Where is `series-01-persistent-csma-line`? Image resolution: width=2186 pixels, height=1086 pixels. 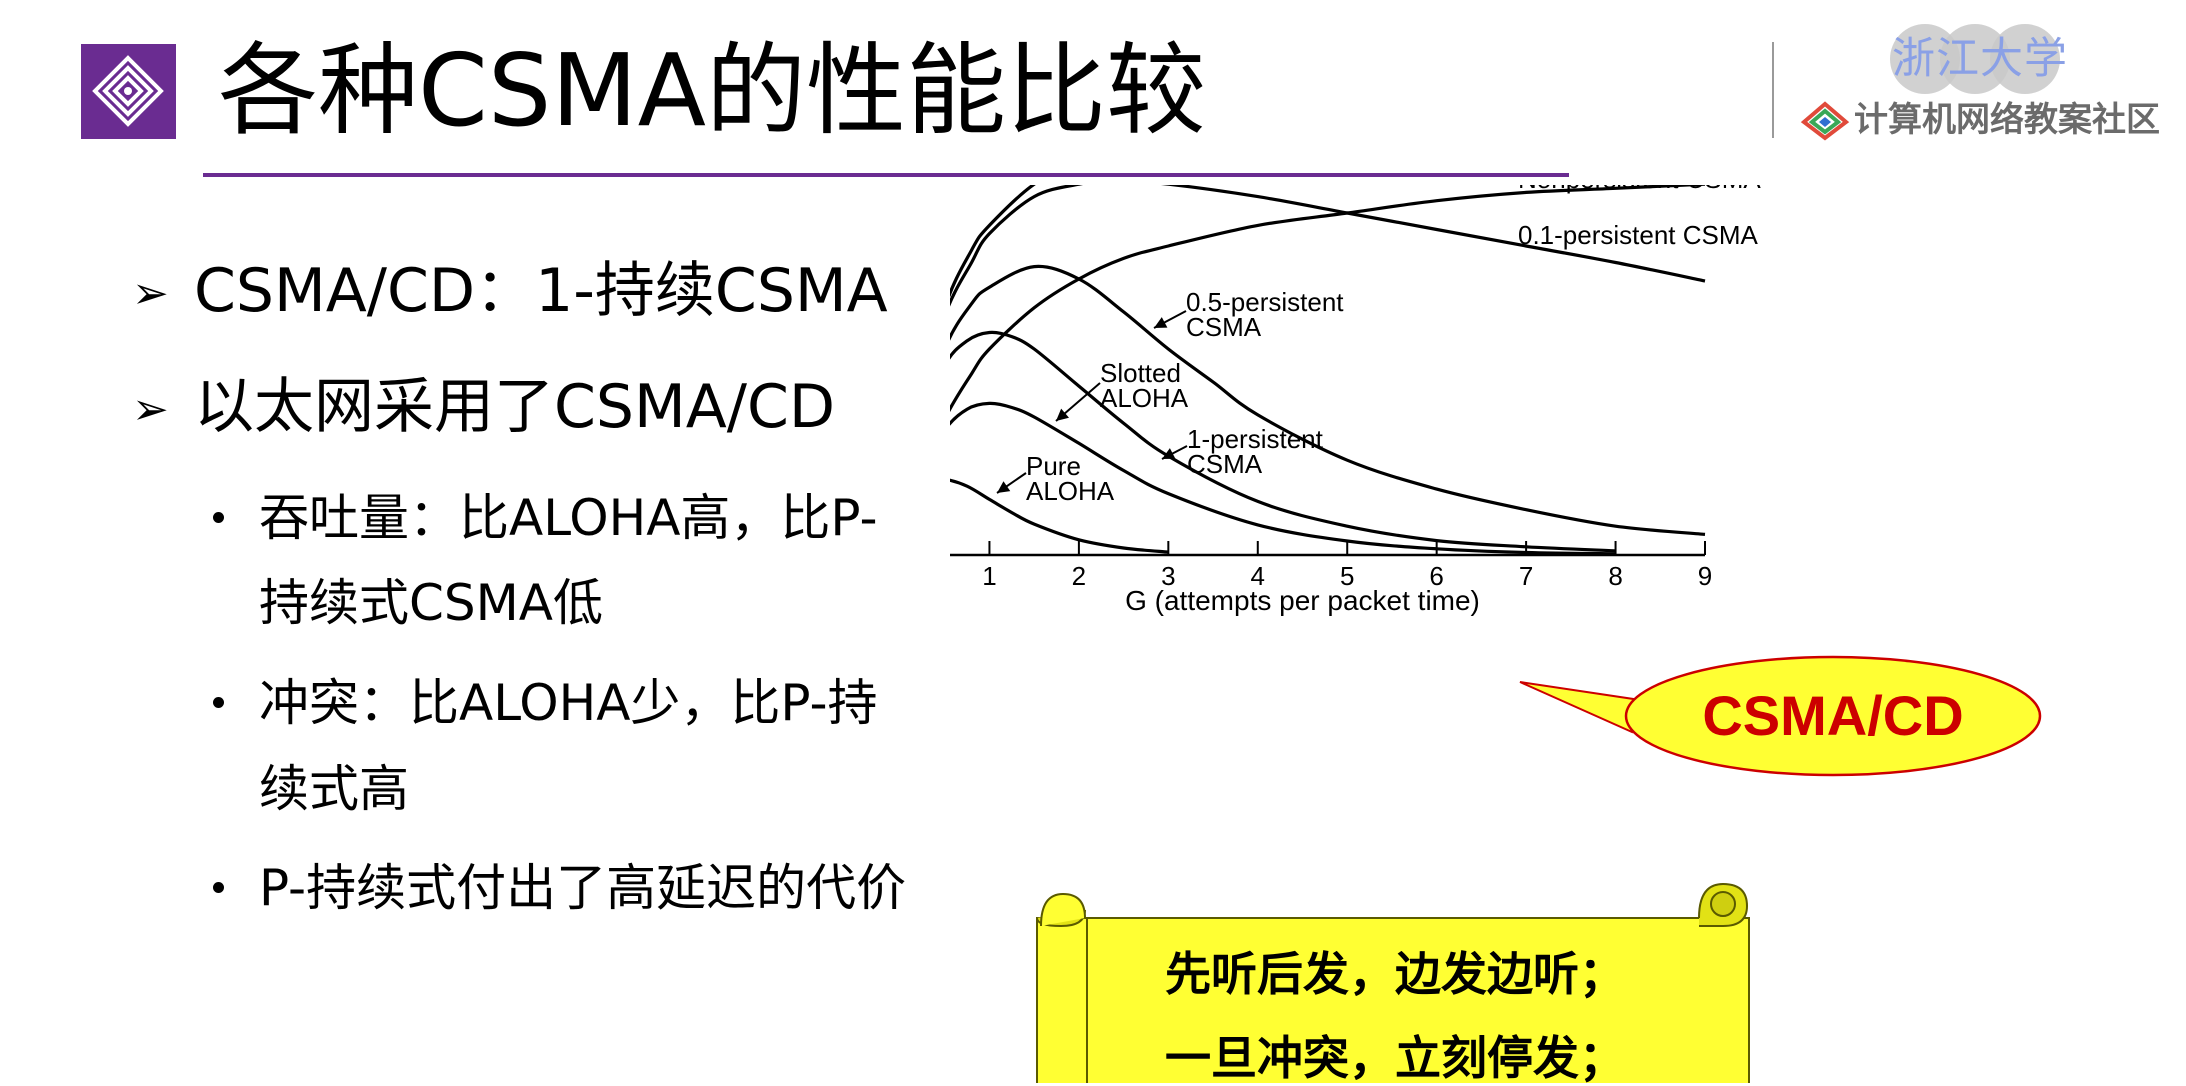
series-01-persistent-csma-line is located at coordinates (1328, 246).